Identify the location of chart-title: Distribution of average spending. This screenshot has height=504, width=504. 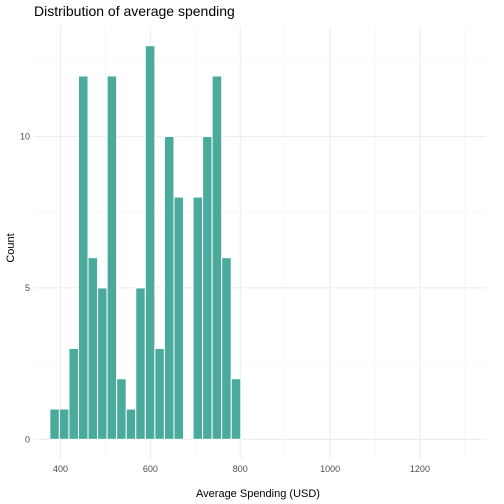
(134, 11).